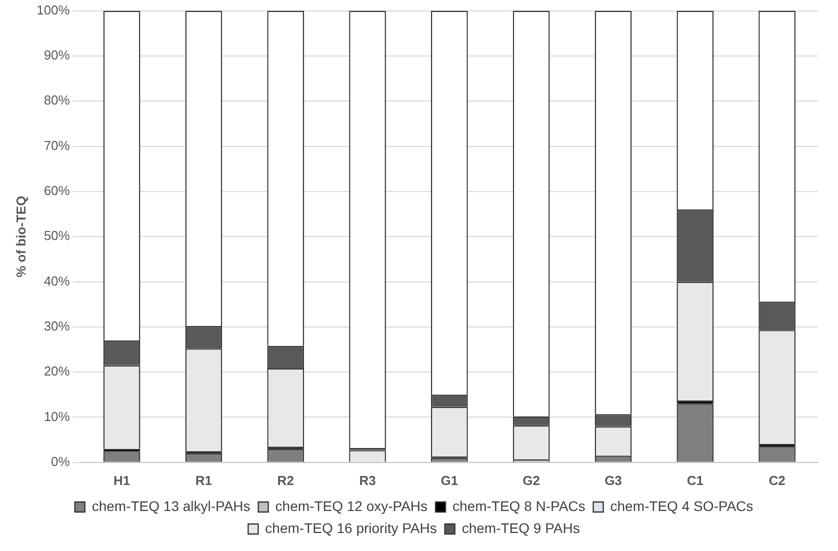 The image size is (838, 551). I want to click on y-tick-label: 0%, so click(60, 461).